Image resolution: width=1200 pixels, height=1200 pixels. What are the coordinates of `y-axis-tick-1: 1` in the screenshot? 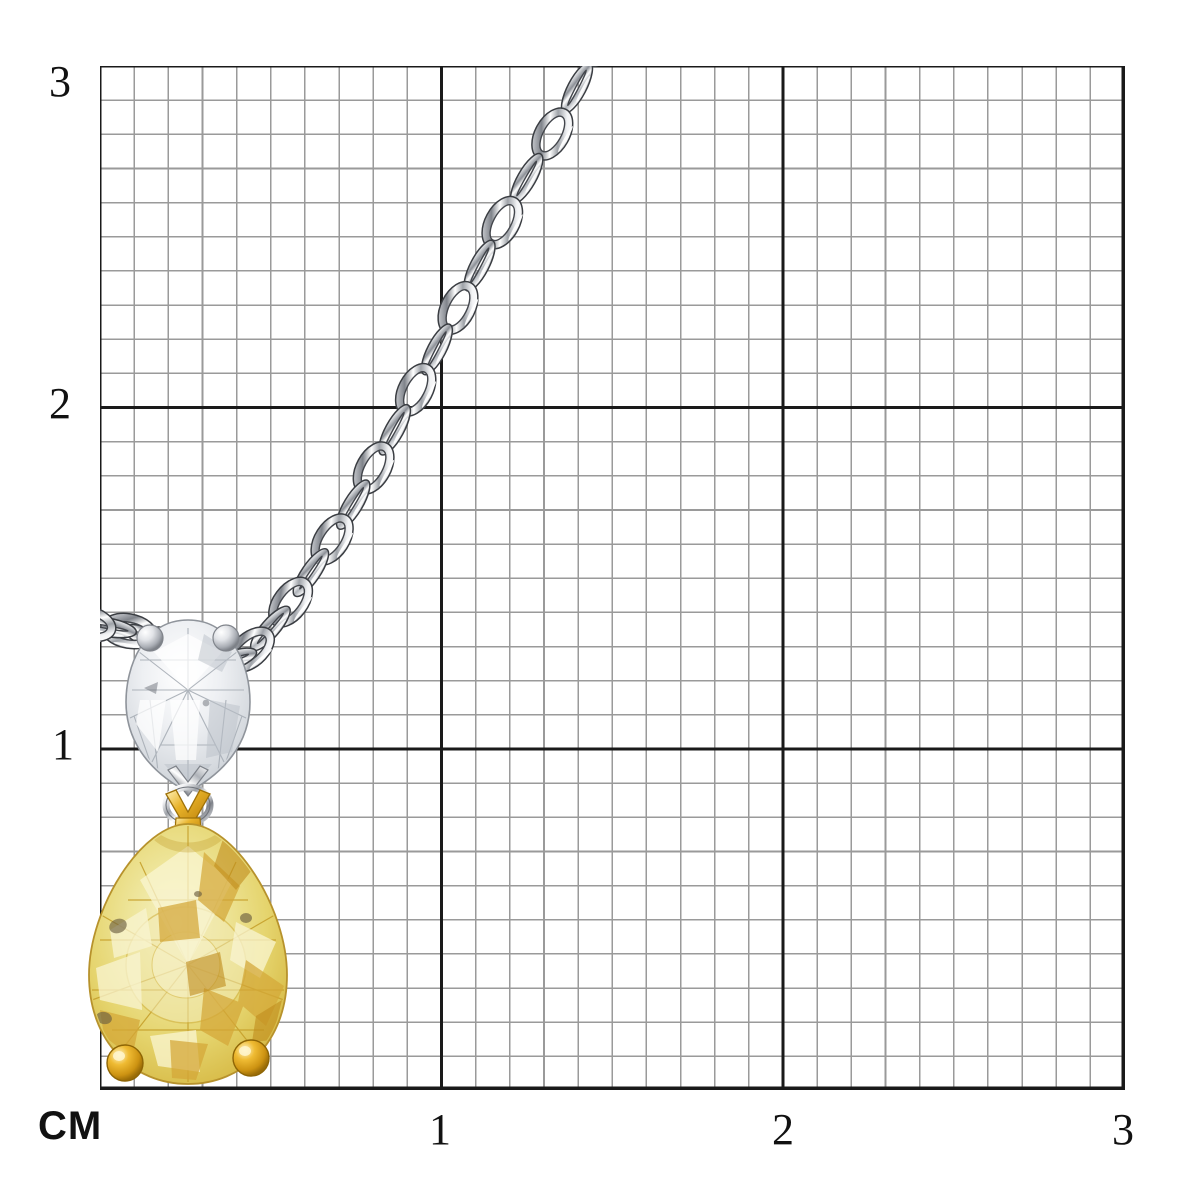 It's located at (63, 744).